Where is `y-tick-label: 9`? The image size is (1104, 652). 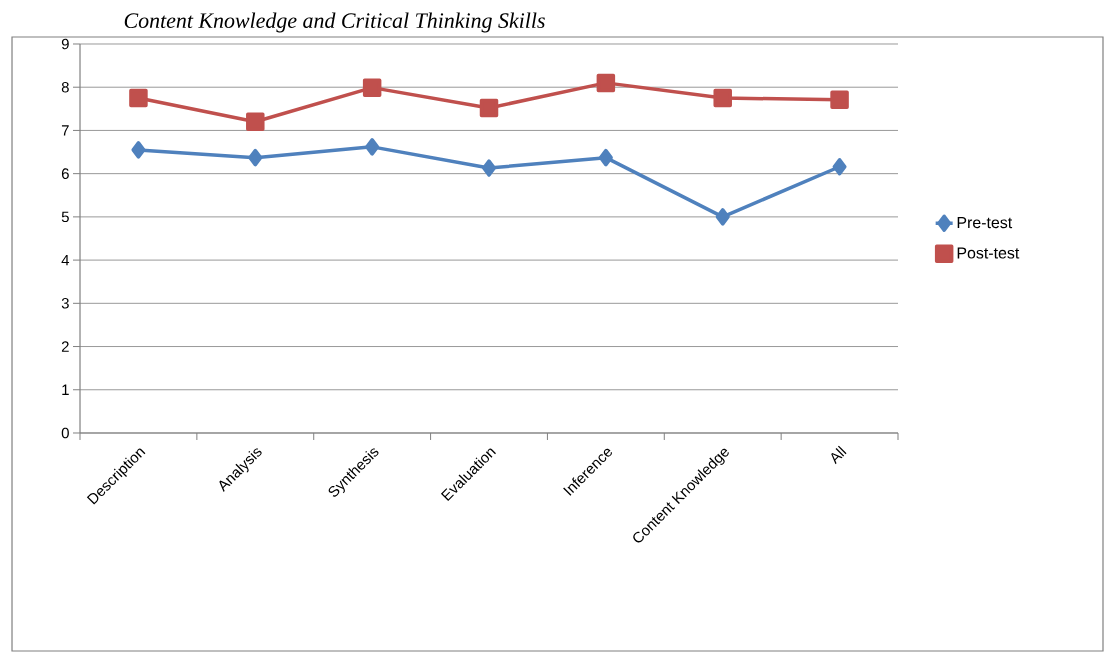
y-tick-label: 9 is located at coordinates (65, 44).